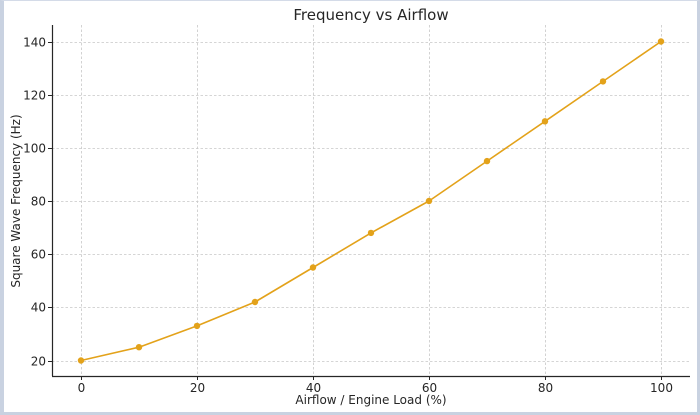 The height and width of the screenshot is (415, 700). I want to click on x-tick-label: 80, so click(545, 388).